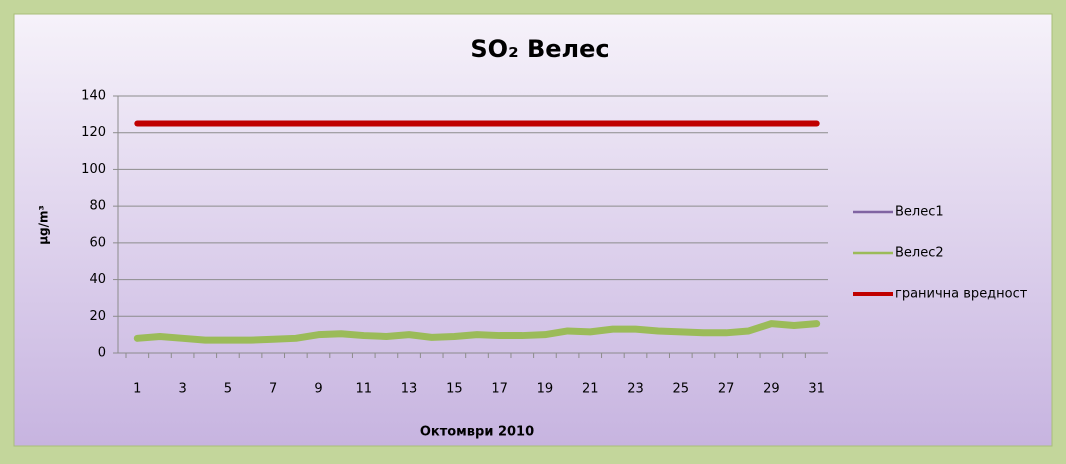 Image resolution: width=1066 pixels, height=464 pixels. What do you see at coordinates (681, 389) in the screenshot?
I see `x-tick-label: 25` at bounding box center [681, 389].